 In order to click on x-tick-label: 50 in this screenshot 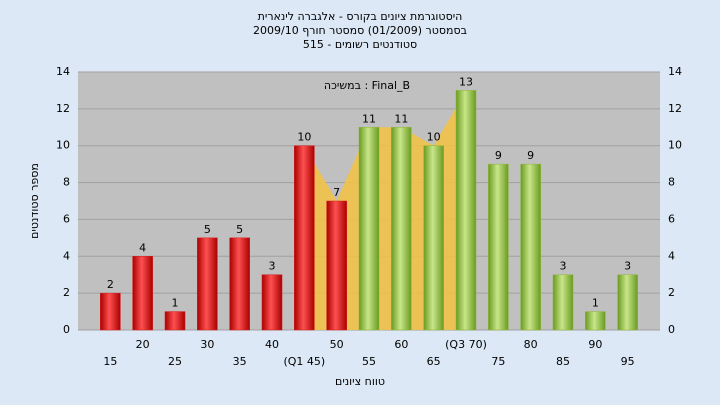, I will do `click(337, 344)`.